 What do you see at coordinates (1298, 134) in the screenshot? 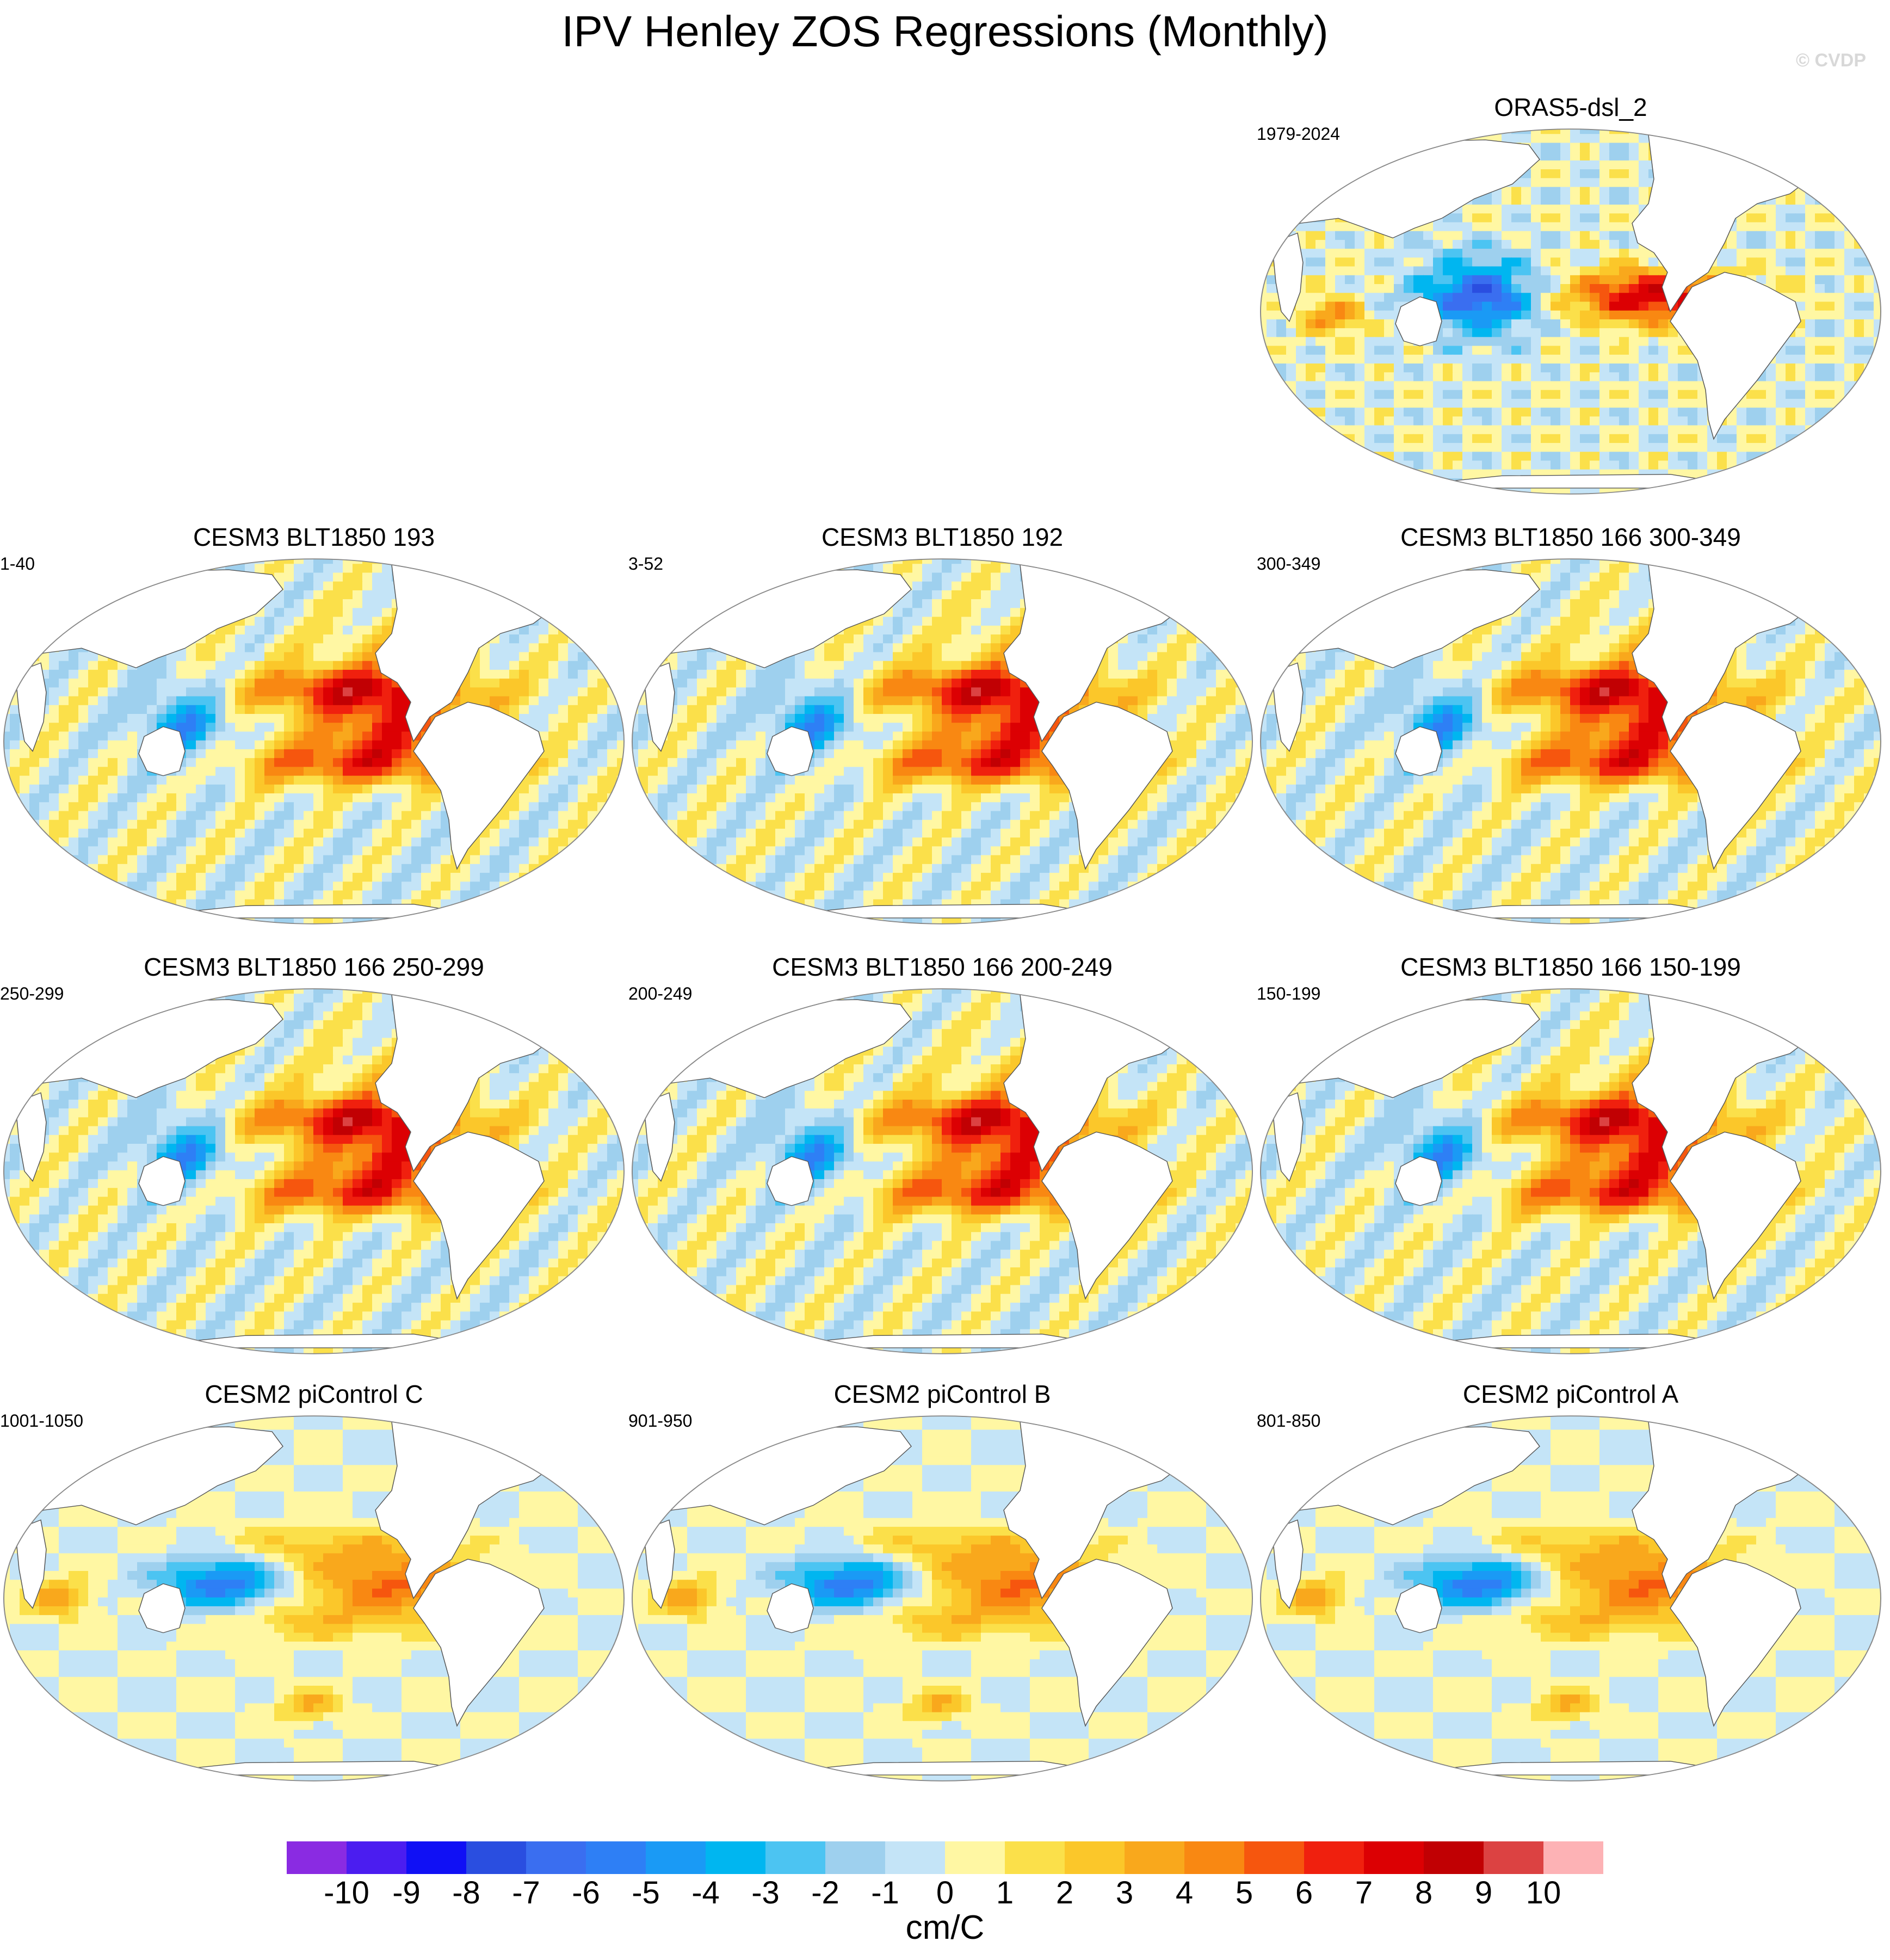
I see `panel-period: 1979-2024` at bounding box center [1298, 134].